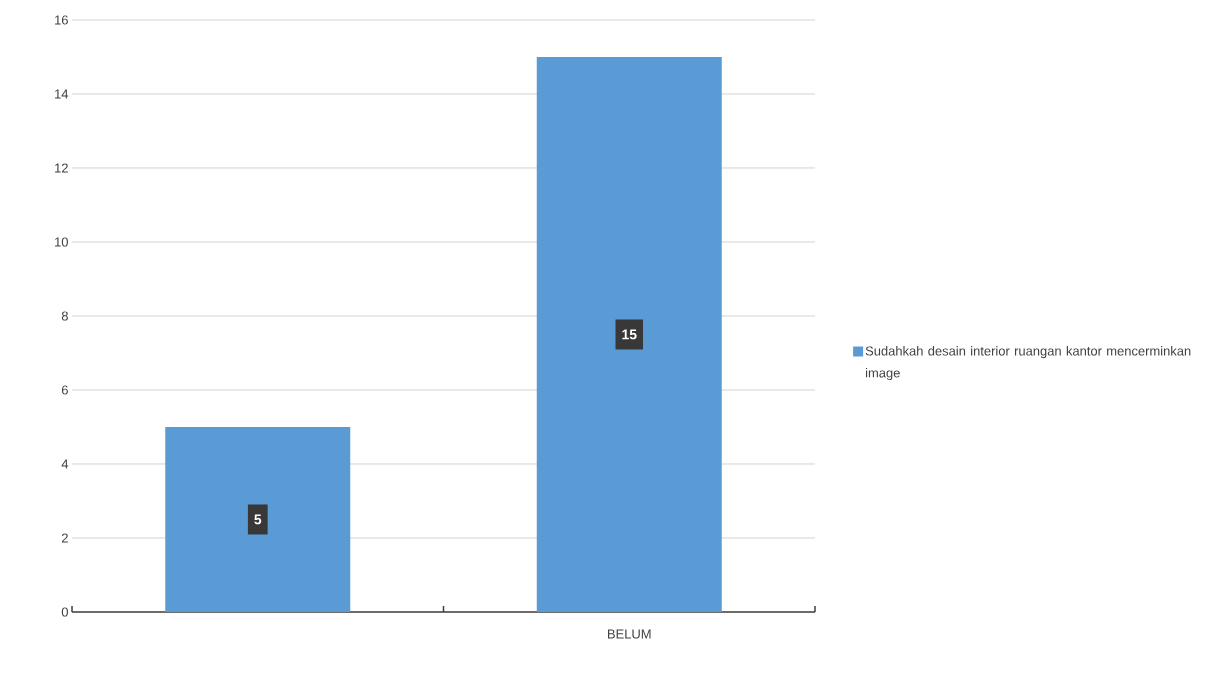 Image resolution: width=1227 pixels, height=673 pixels. I want to click on y-tick-label: 6, so click(64, 390).